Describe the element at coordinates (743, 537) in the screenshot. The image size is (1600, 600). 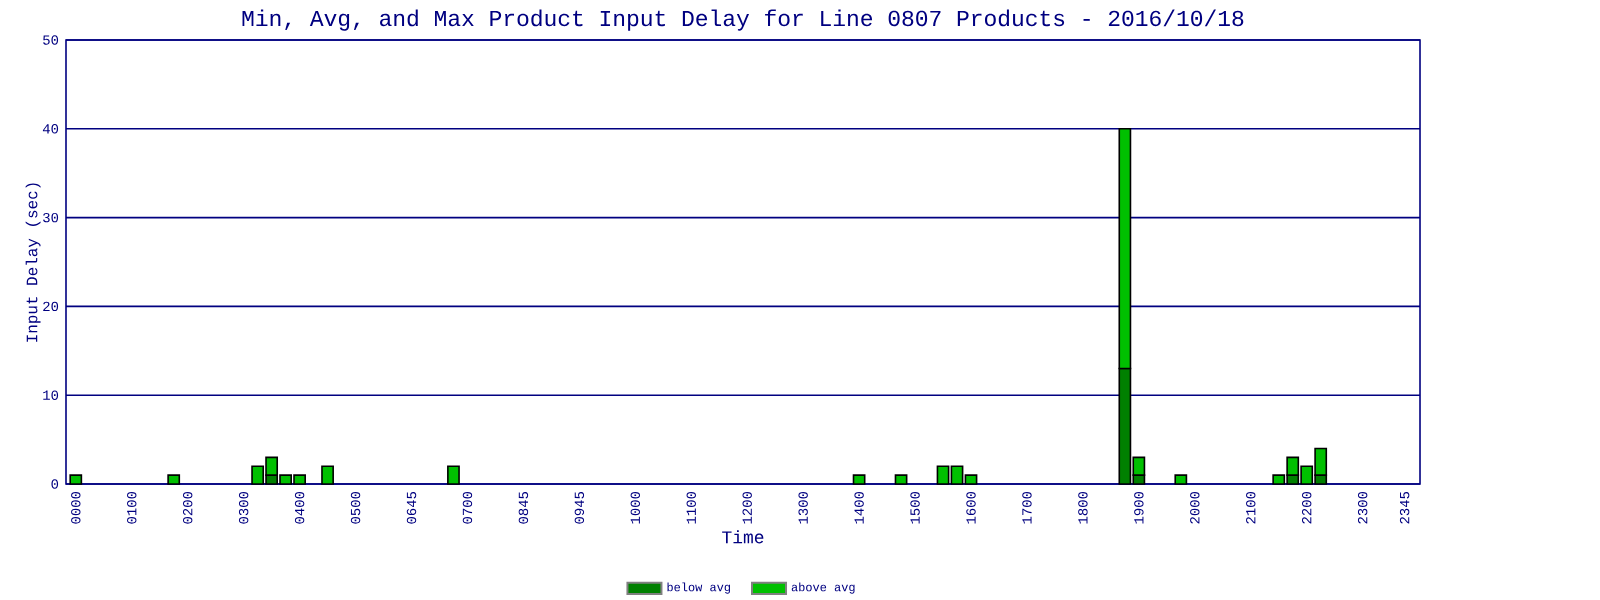
I see `x-axis-title: Time` at that location.